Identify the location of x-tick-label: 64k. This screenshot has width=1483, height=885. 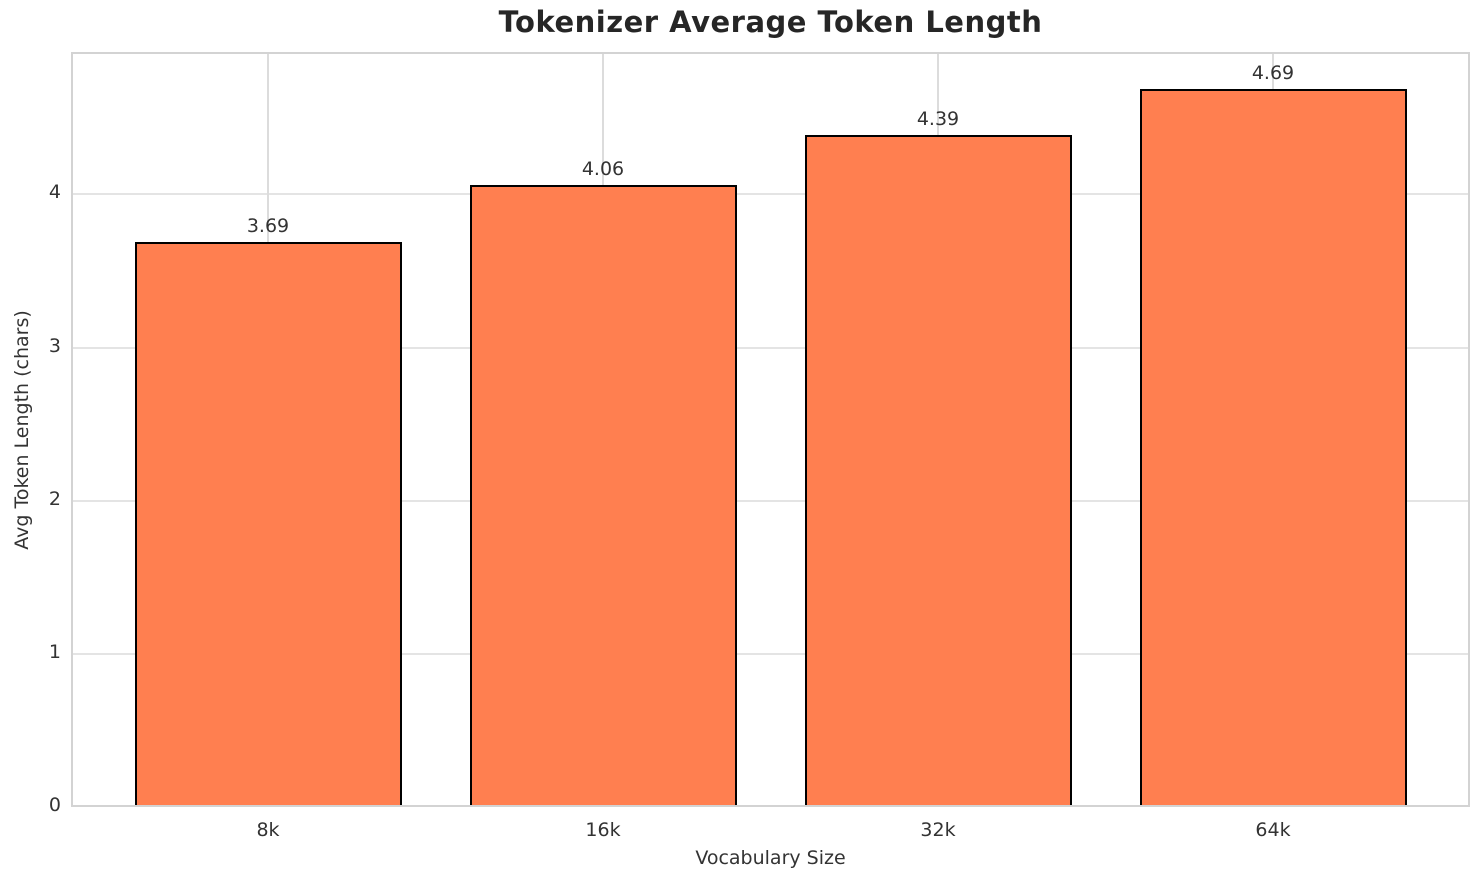
(1273, 830).